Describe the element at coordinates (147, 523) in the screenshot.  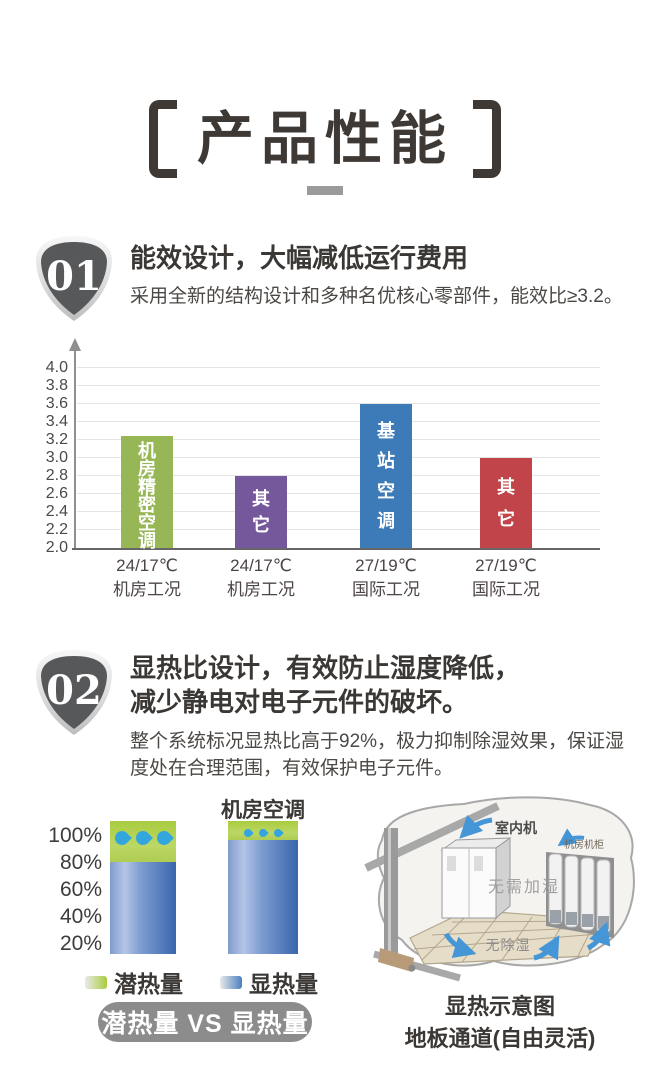
I see `bar-label-char: 空` at that location.